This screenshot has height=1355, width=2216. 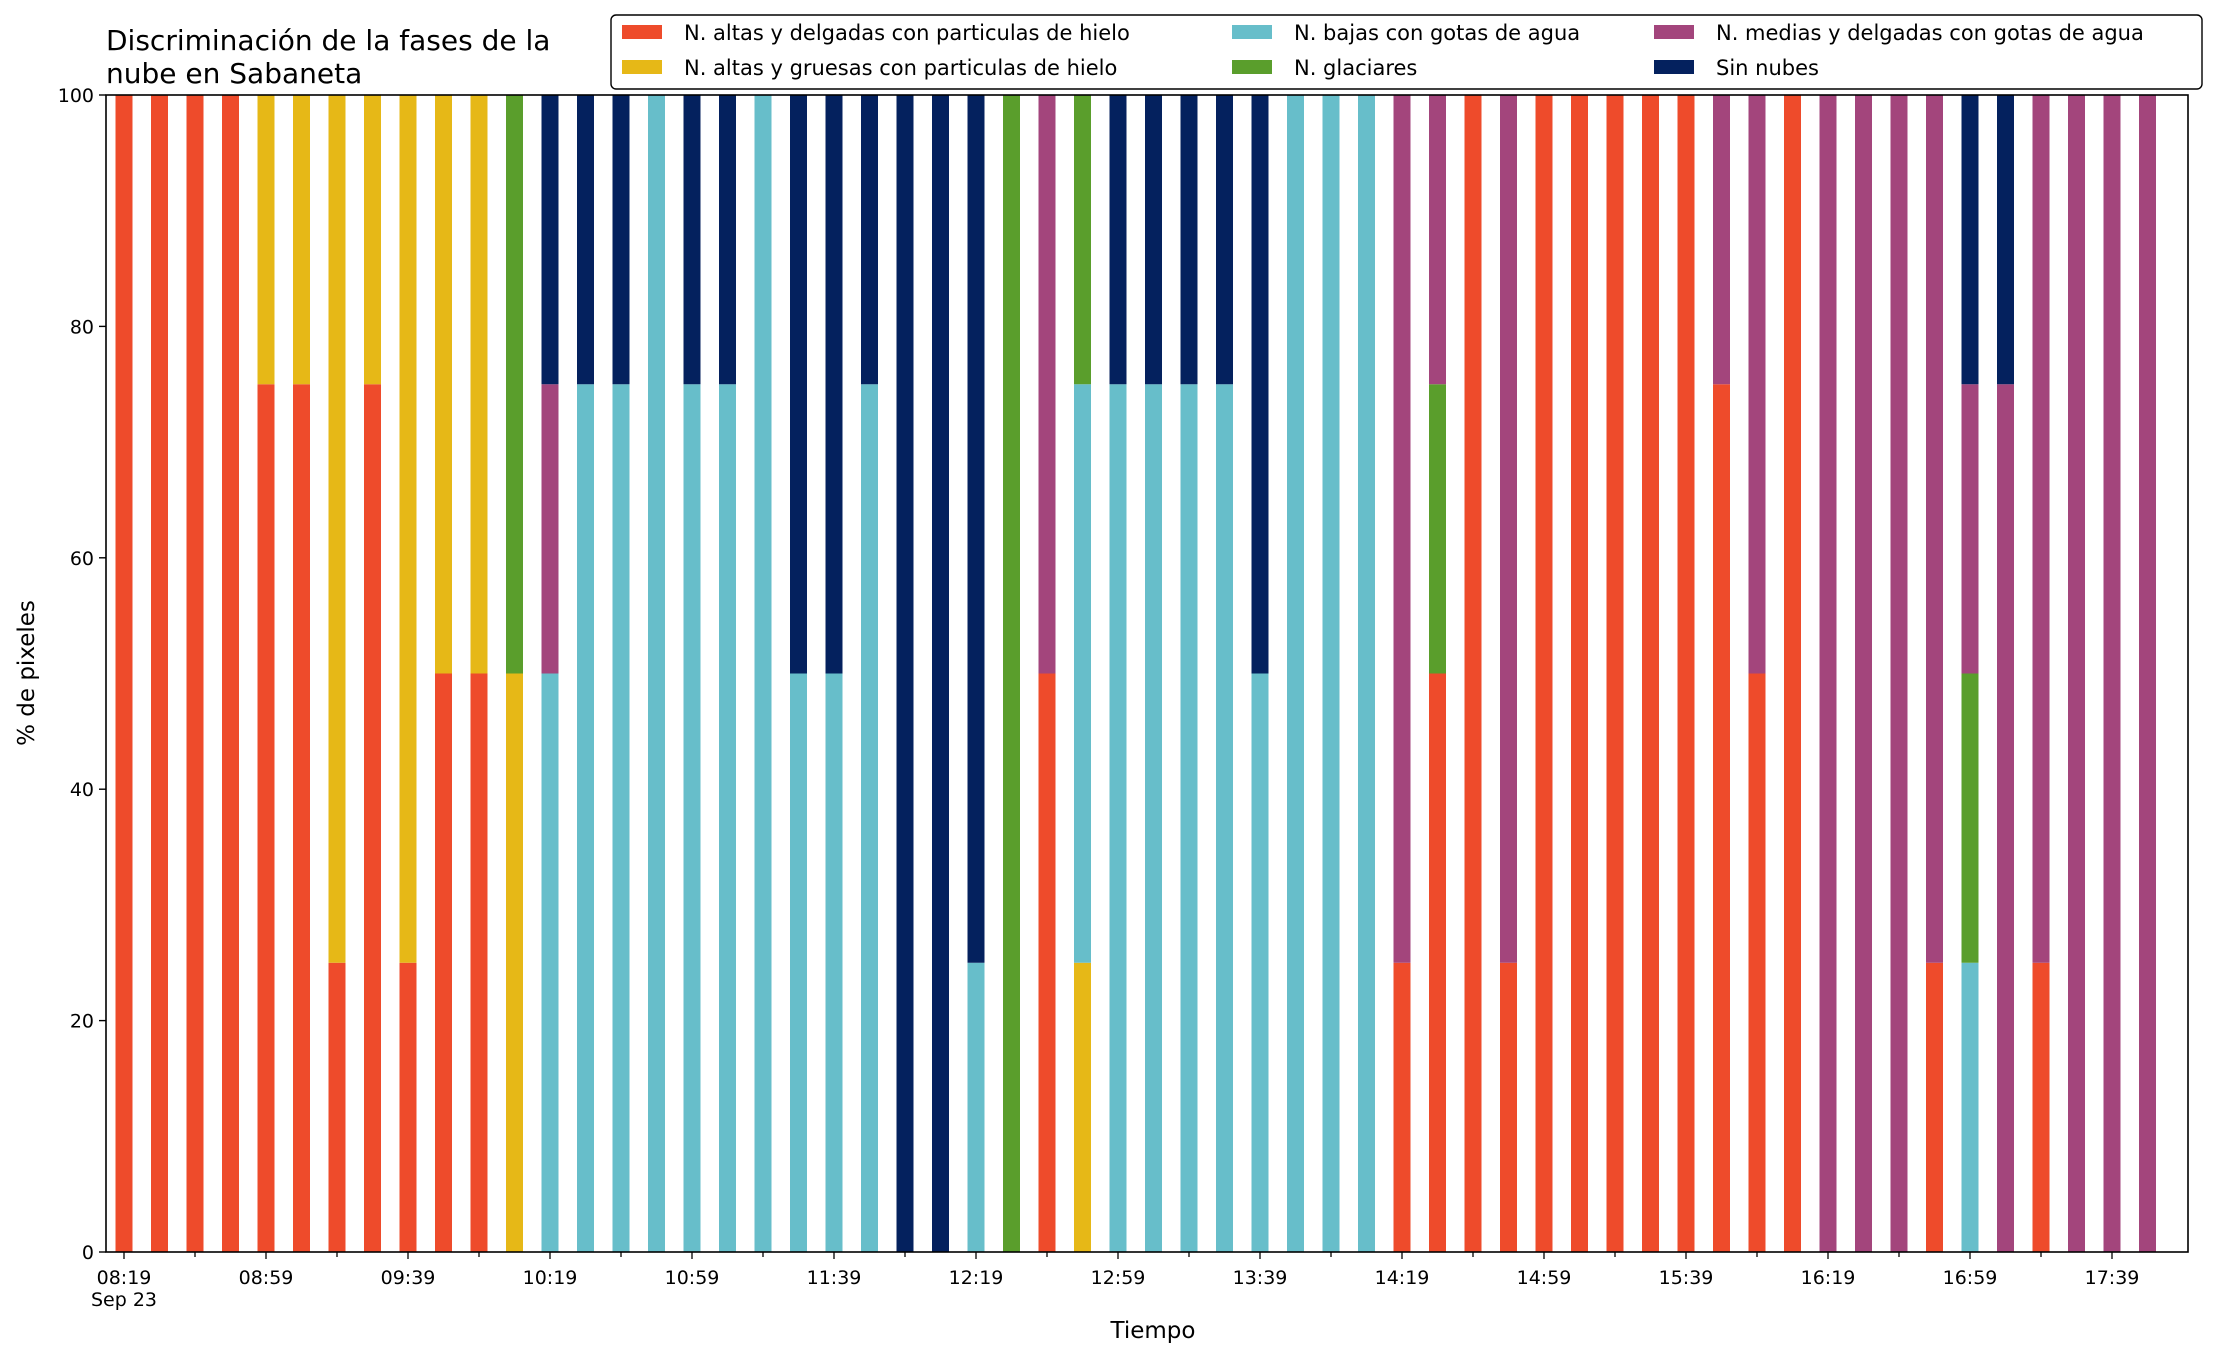 What do you see at coordinates (372, 240) in the screenshot?
I see `bar-segment-0929-s1` at bounding box center [372, 240].